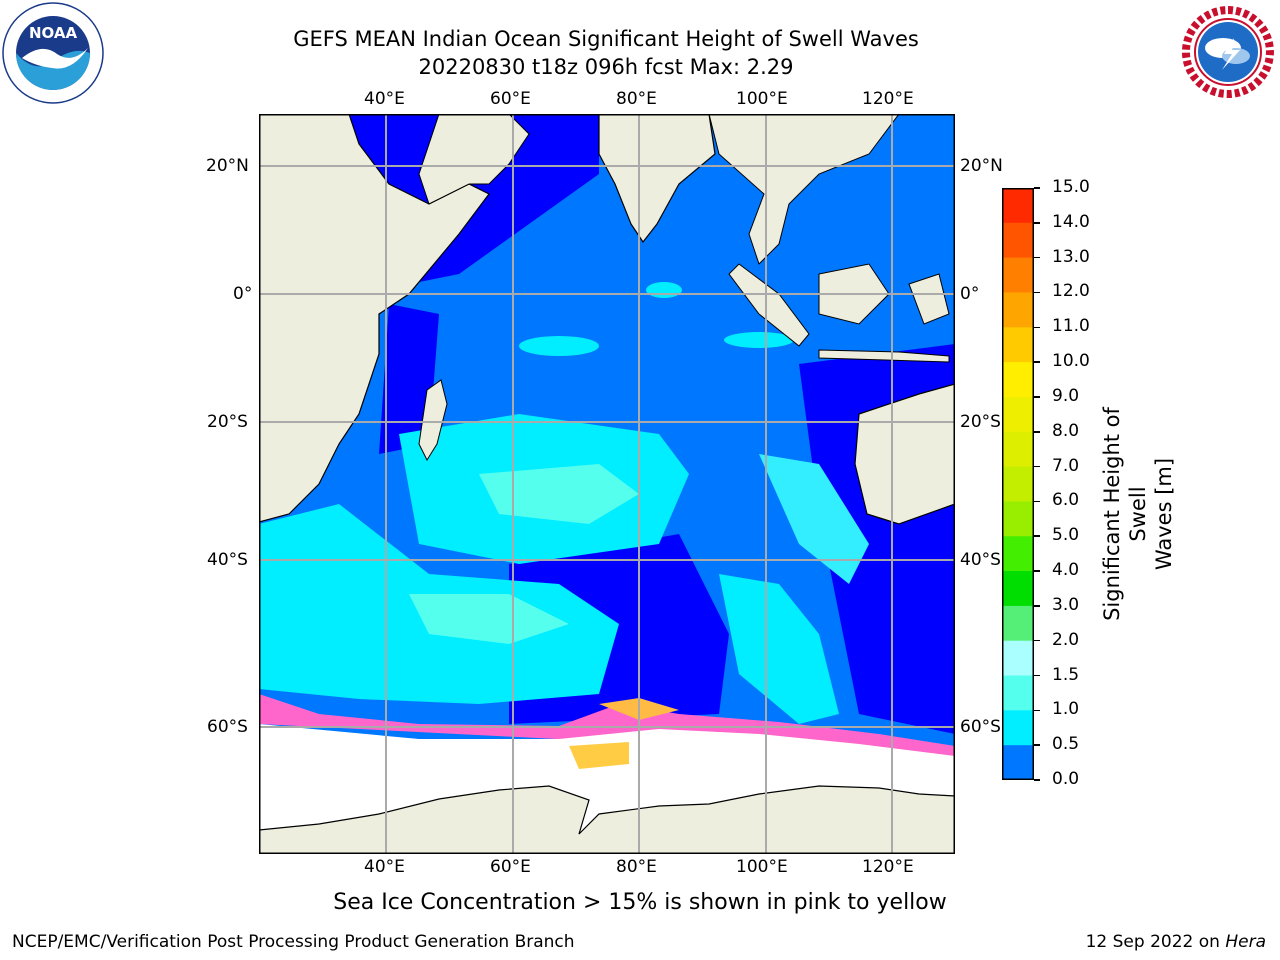 The width and height of the screenshot is (1280, 960). I want to click on lat-label-left: 20°N, so click(227, 166).